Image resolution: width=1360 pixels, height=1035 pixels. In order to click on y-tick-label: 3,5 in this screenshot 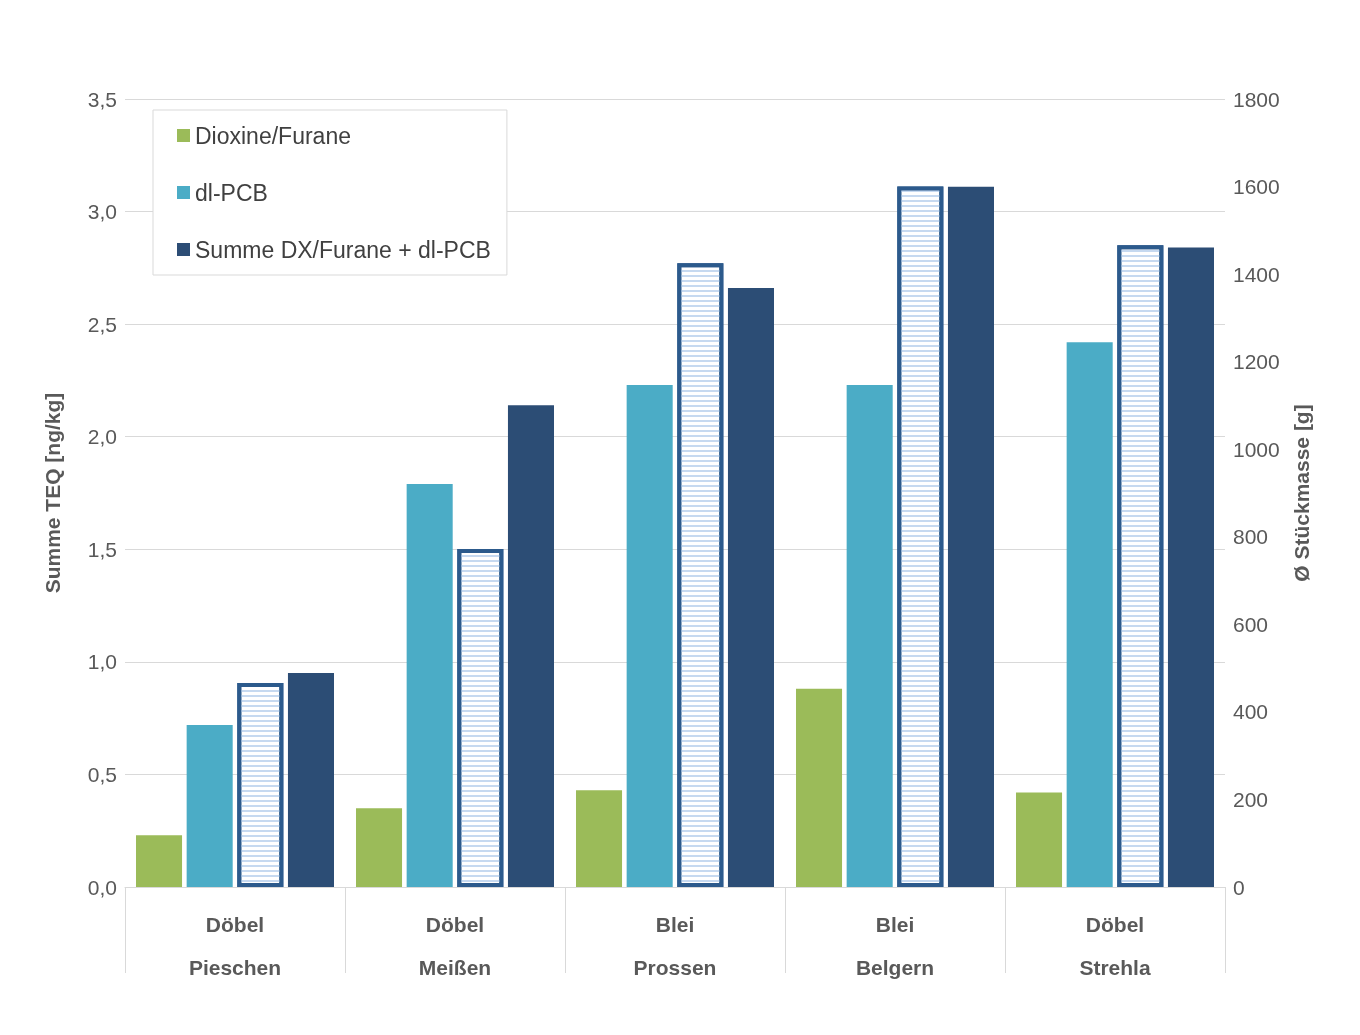, I will do `click(102, 99)`.